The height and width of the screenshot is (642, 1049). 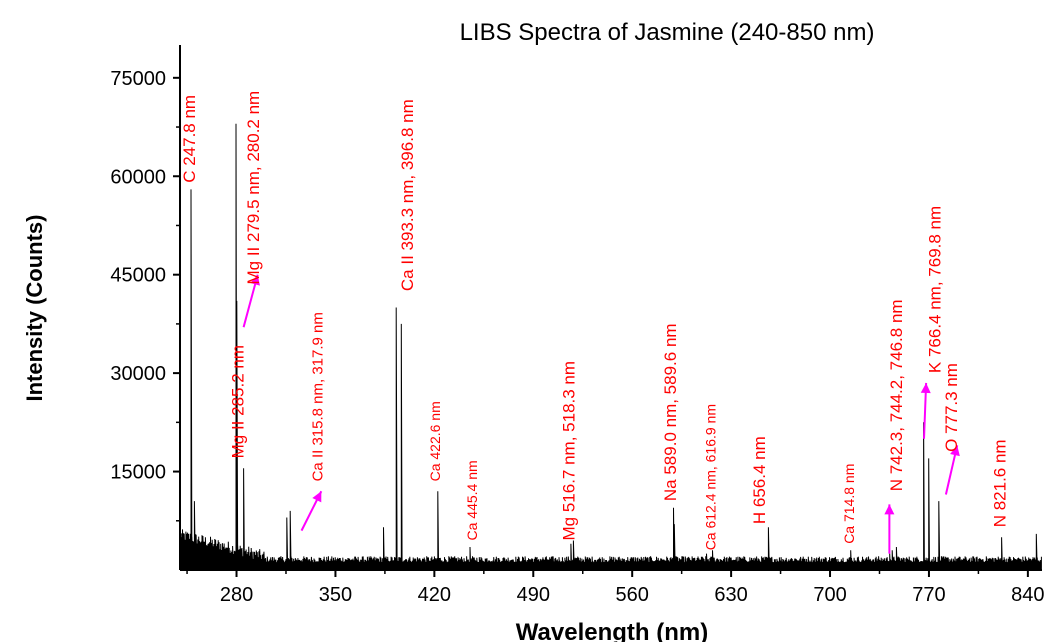 What do you see at coordinates (632, 595) in the screenshot?
I see `x-tick-label: 560` at bounding box center [632, 595].